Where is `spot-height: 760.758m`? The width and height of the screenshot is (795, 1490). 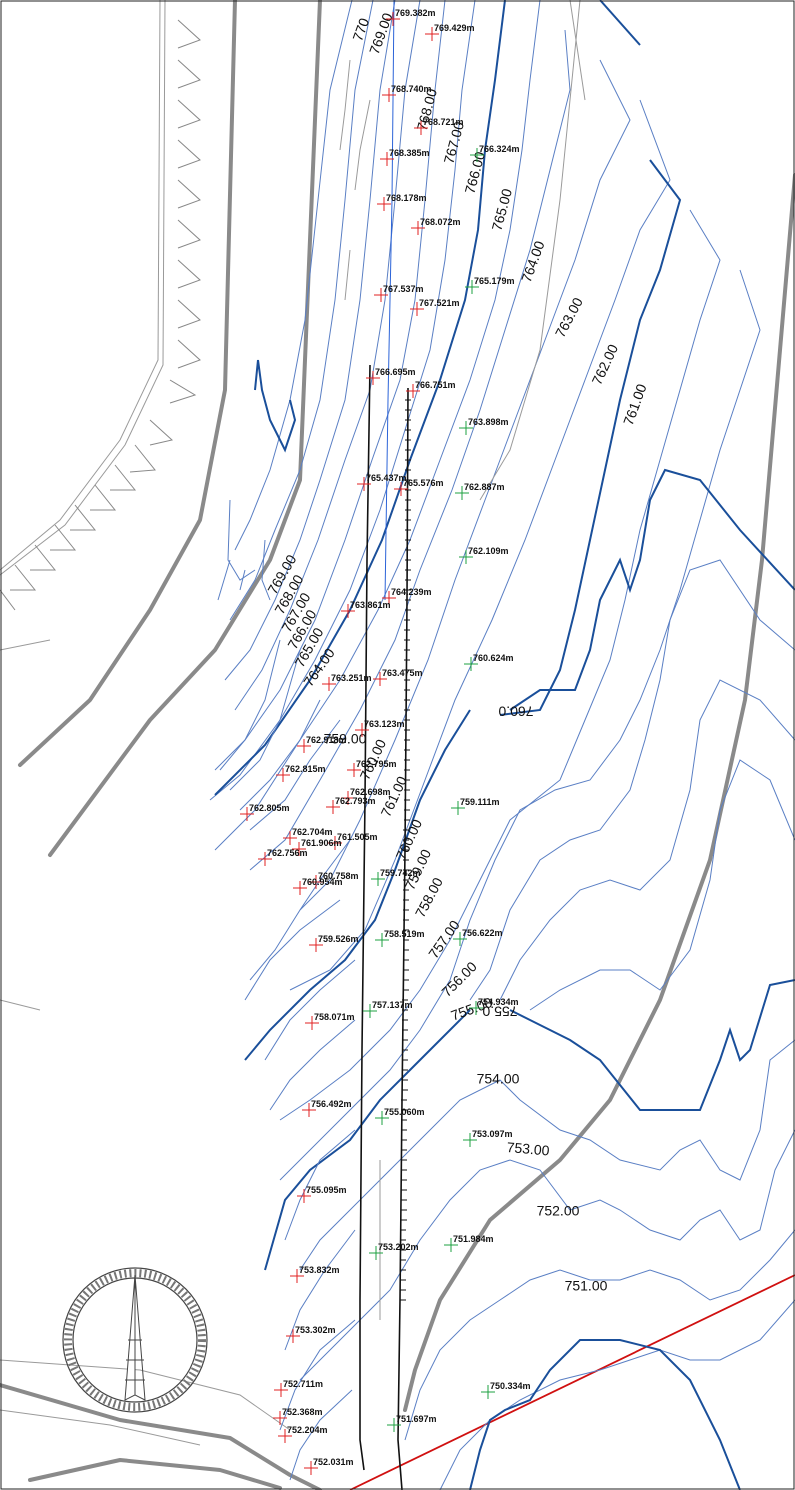
spot-height: 760.758m is located at coordinates (334, 880).